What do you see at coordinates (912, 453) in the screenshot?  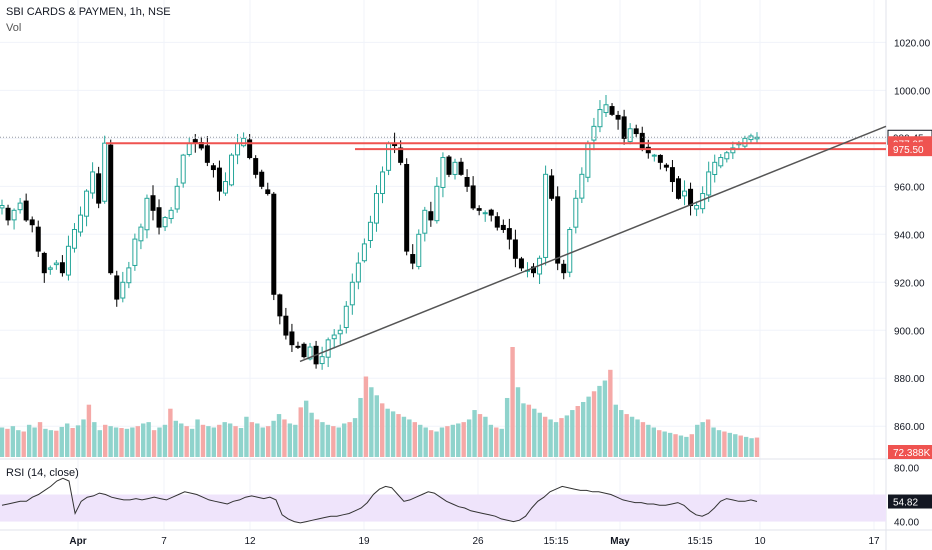 I see `volume-value-label: 72.388K` at bounding box center [912, 453].